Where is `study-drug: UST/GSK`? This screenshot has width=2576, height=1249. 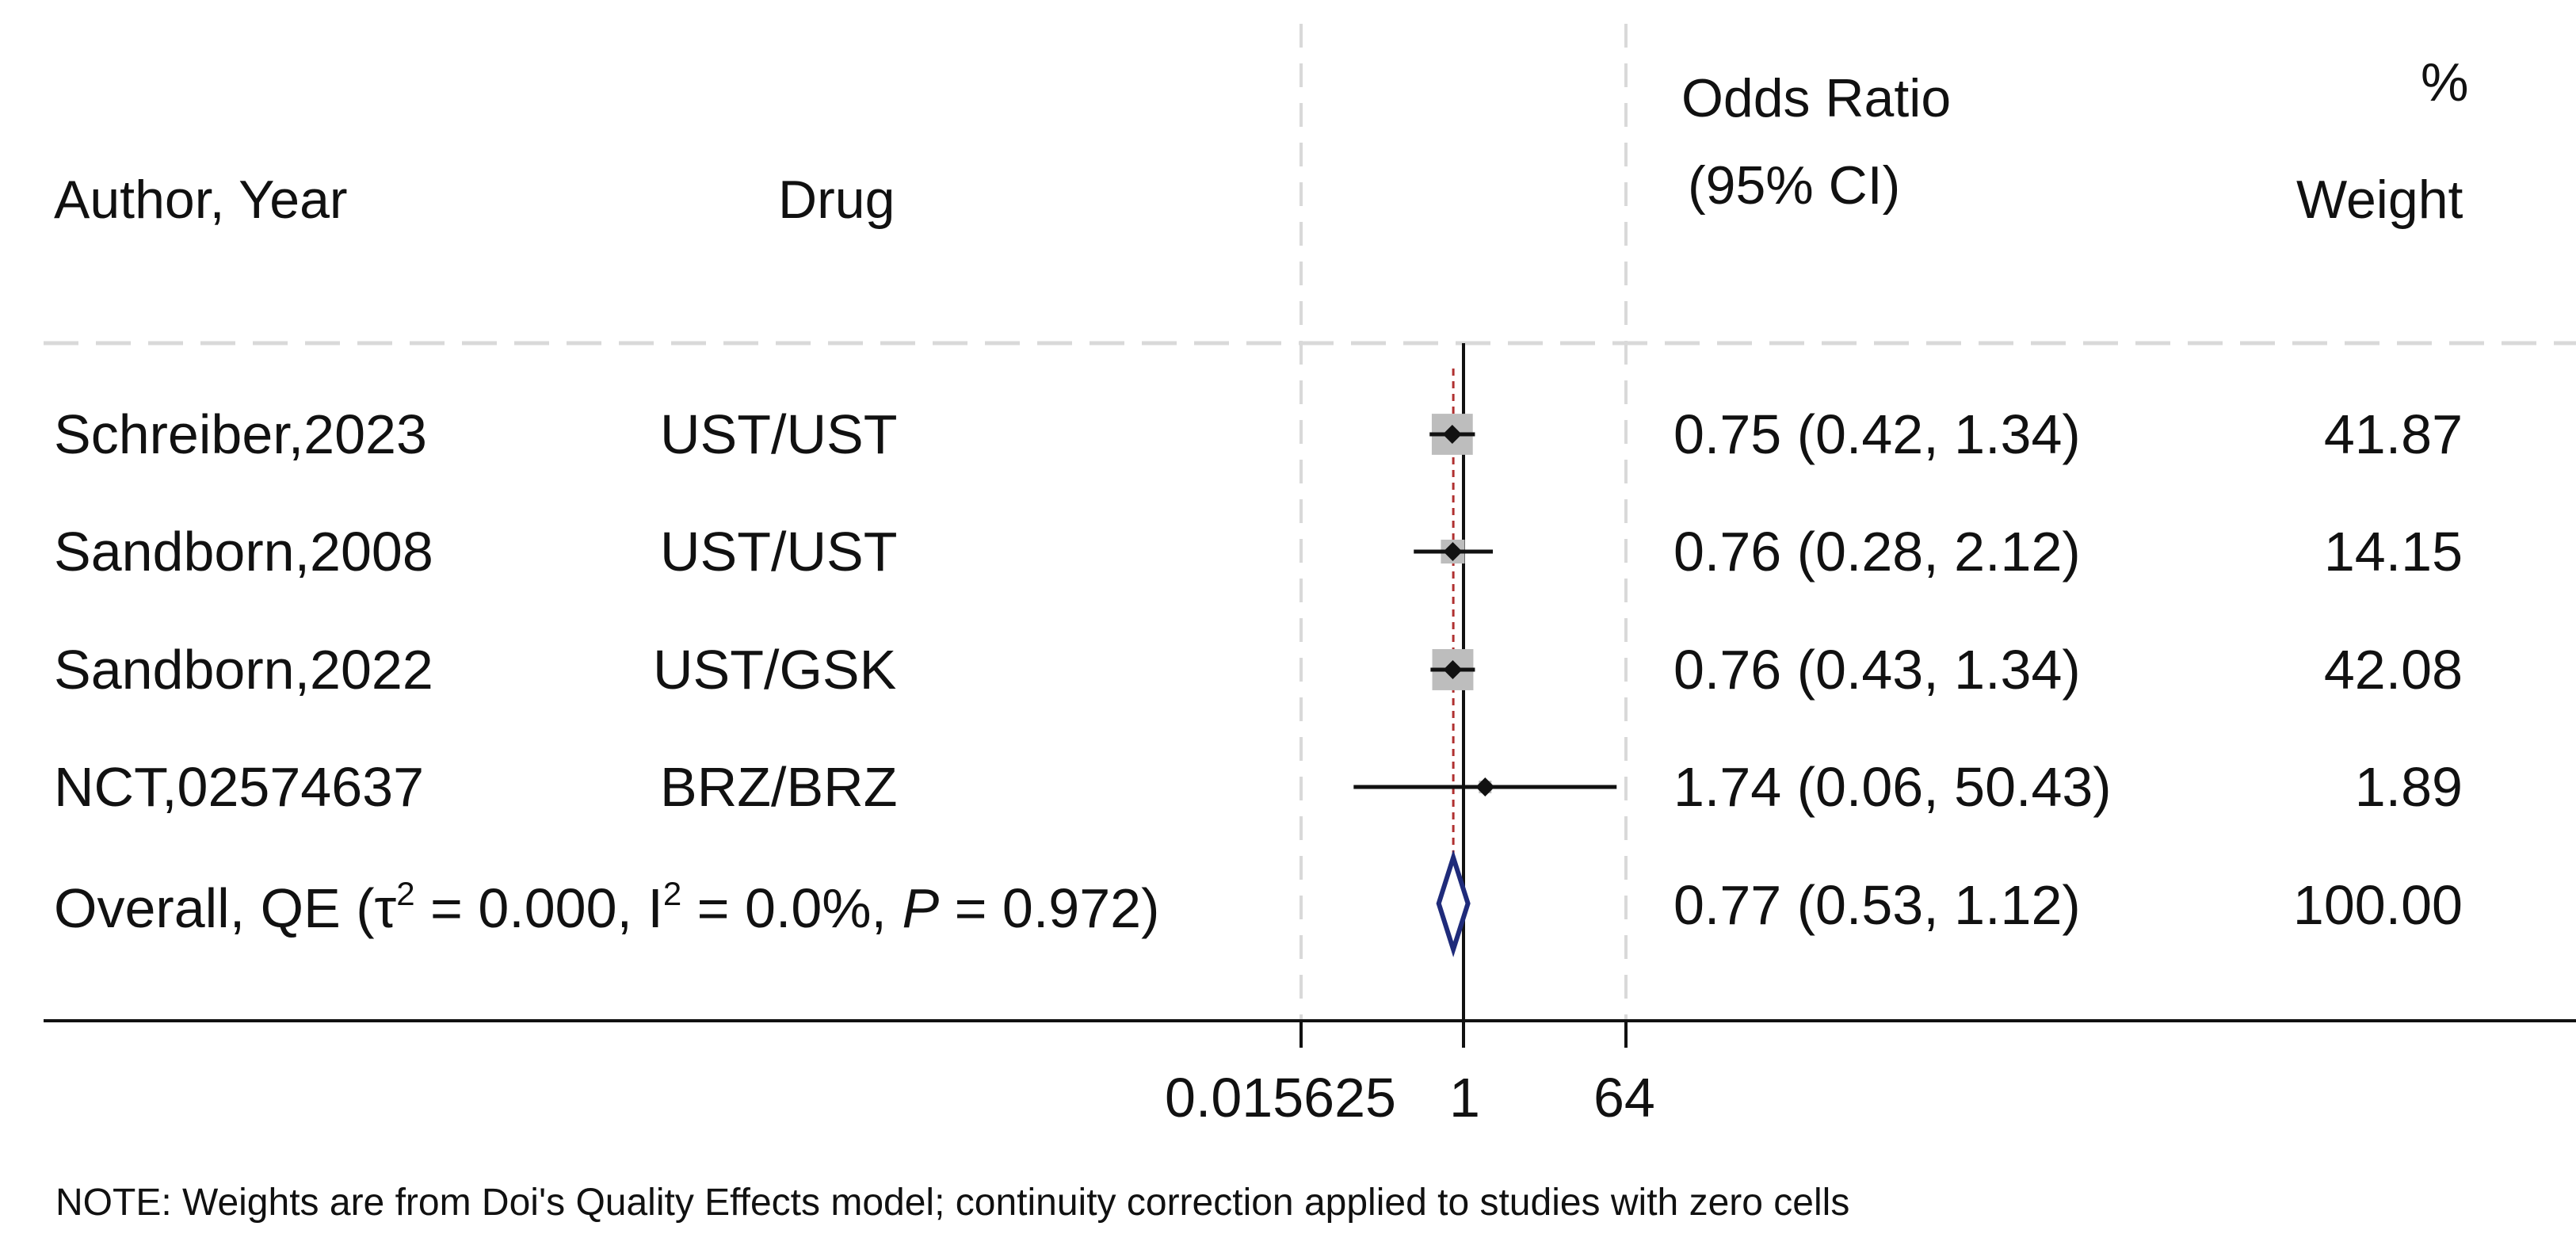
study-drug: UST/GSK is located at coordinates (775, 670).